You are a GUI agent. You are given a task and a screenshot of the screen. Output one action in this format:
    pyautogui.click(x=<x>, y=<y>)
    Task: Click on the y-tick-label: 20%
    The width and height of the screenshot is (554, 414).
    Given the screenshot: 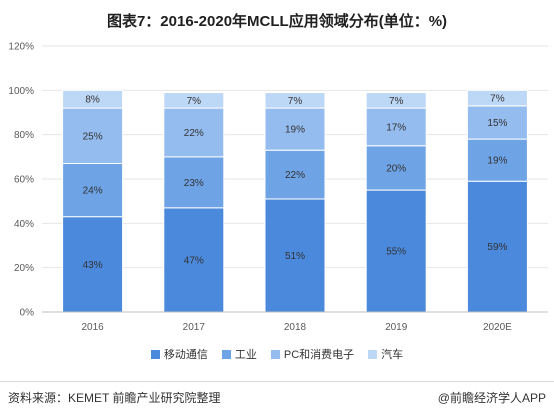 What is the action you would take?
    pyautogui.click(x=24, y=268)
    